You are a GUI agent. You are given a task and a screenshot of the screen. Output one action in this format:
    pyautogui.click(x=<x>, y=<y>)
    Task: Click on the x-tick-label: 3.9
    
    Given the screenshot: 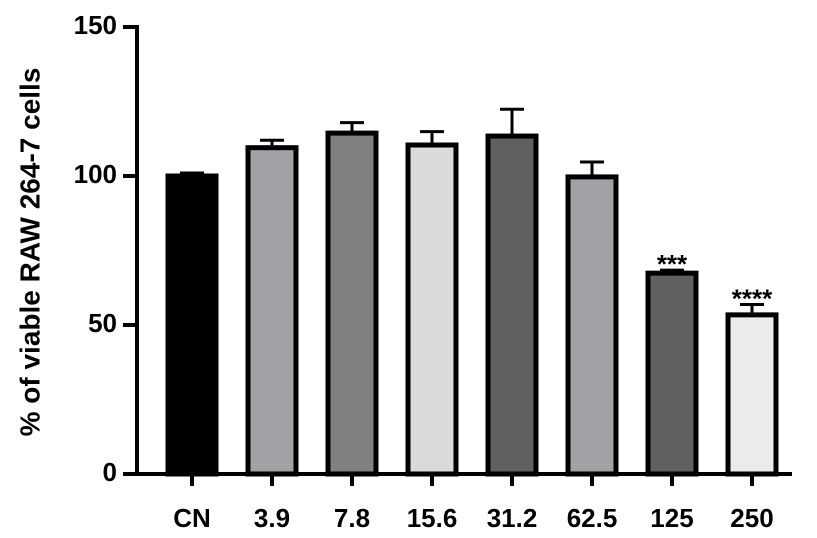 What is the action you would take?
    pyautogui.click(x=272, y=518)
    